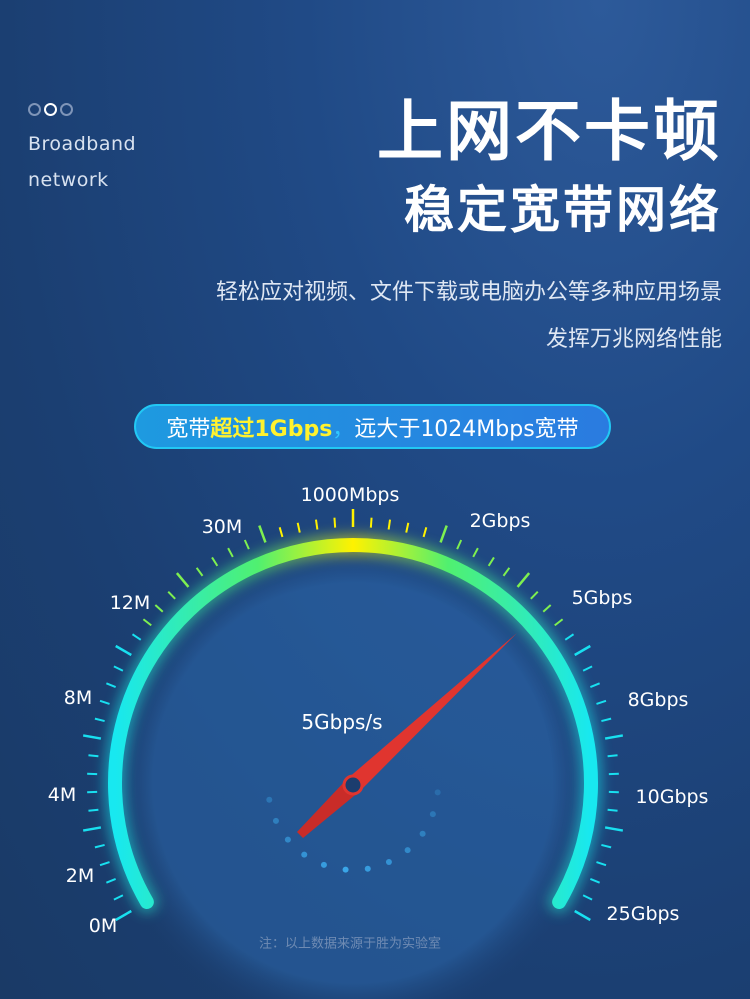  Describe the element at coordinates (432, 712) in the screenshot. I see `gauge-needle` at that location.